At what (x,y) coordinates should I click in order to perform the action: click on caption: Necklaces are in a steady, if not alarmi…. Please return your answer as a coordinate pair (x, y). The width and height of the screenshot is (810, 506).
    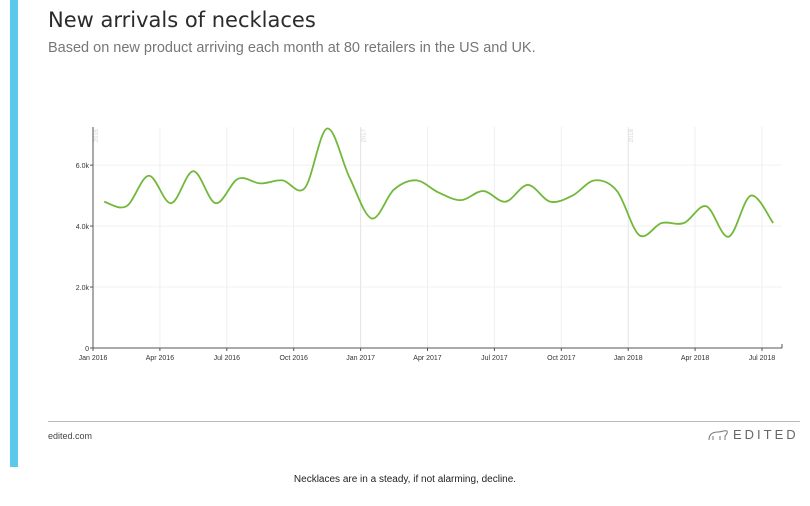
    Looking at the image, I should click on (405, 479).